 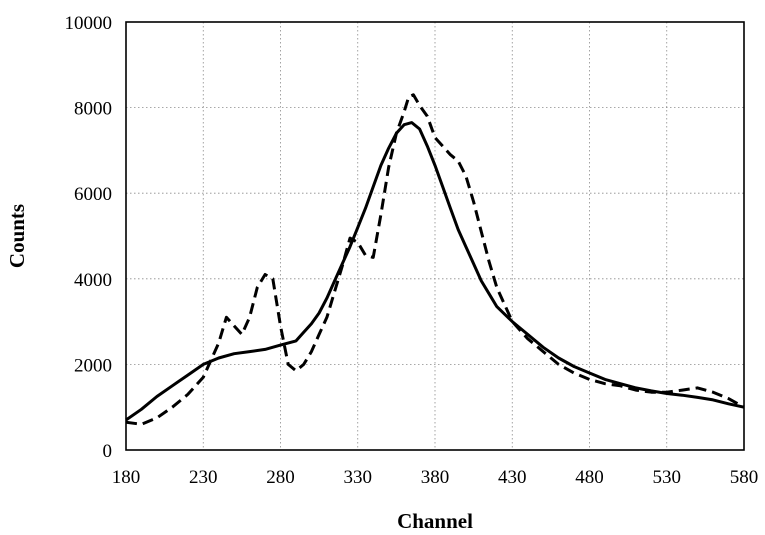 I want to click on y-axis-label: Counts, so click(x=17, y=236).